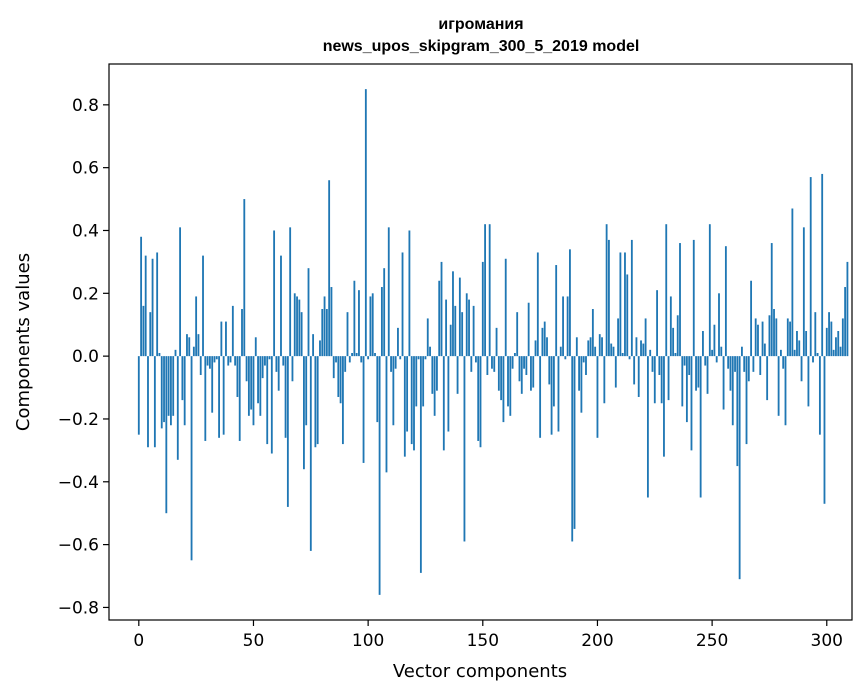  What do you see at coordinates (597, 641) in the screenshot?
I see `x-tick-label: 200` at bounding box center [597, 641].